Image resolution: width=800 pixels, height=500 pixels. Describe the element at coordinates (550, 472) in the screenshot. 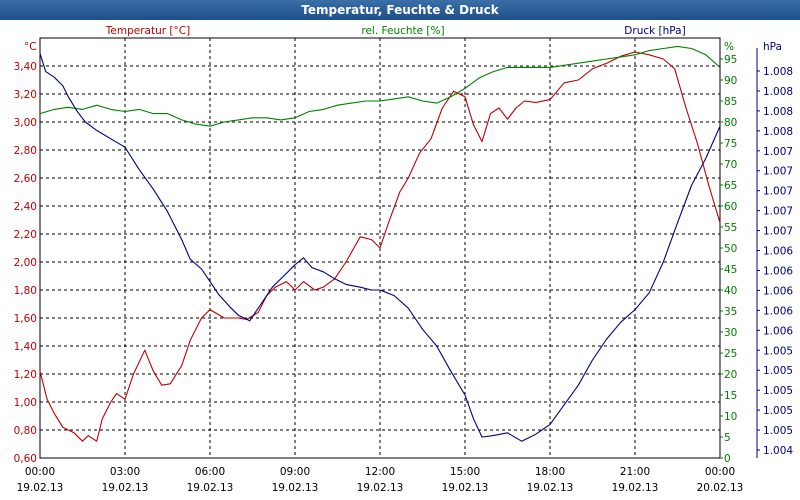

I see `time-tick-label: 18:00` at that location.